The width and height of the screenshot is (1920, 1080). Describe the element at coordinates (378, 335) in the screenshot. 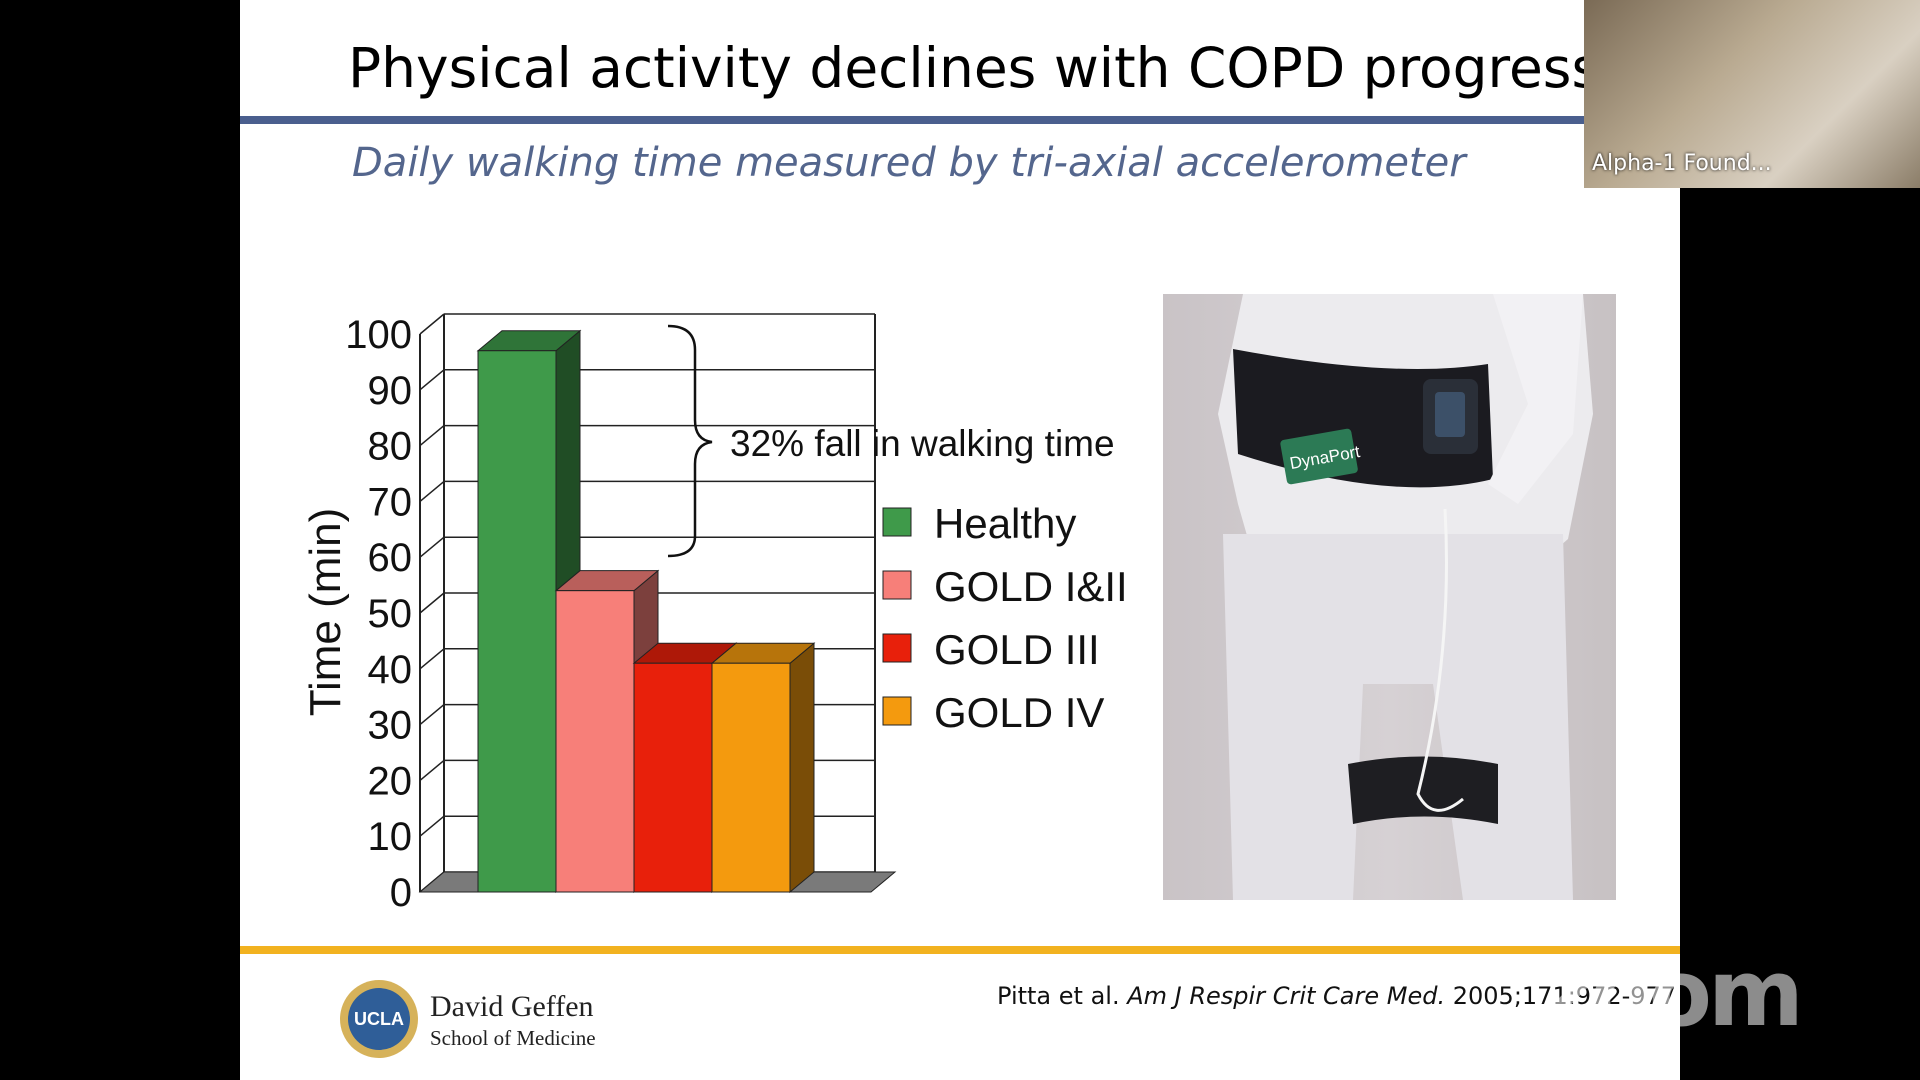

I see `y-tick-label: 100` at that location.